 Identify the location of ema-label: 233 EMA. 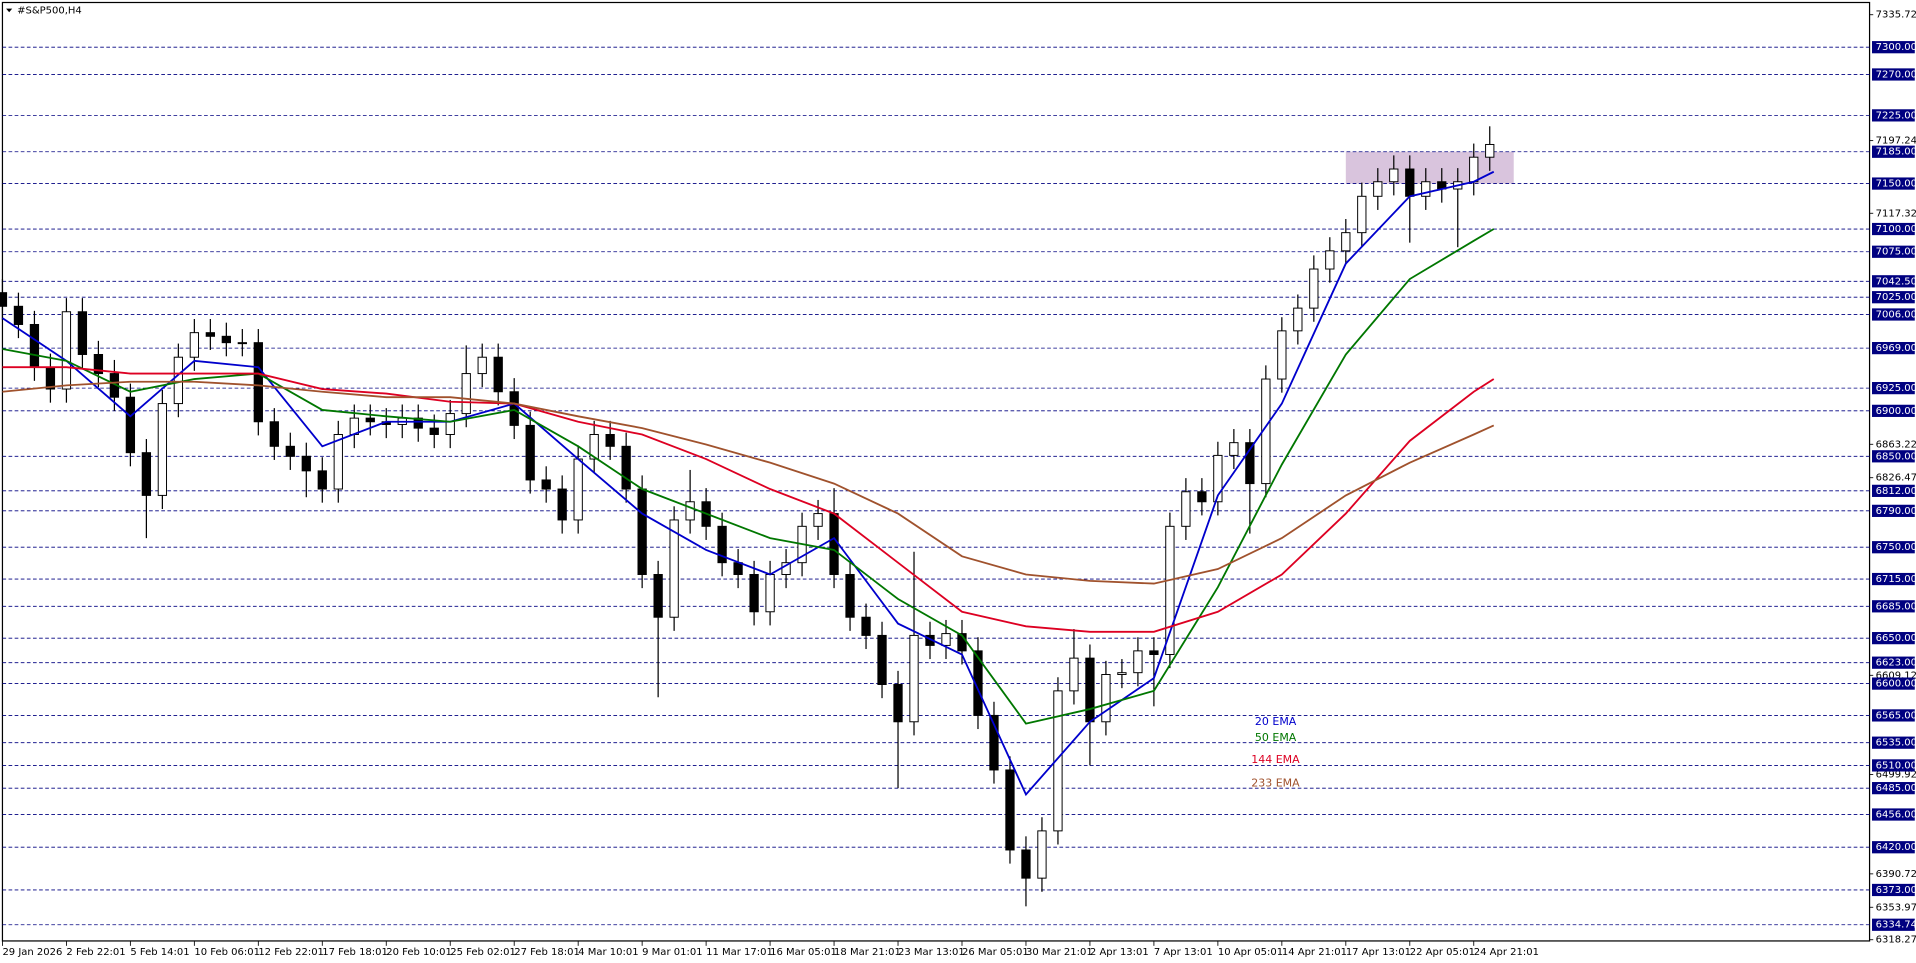
(1275, 782).